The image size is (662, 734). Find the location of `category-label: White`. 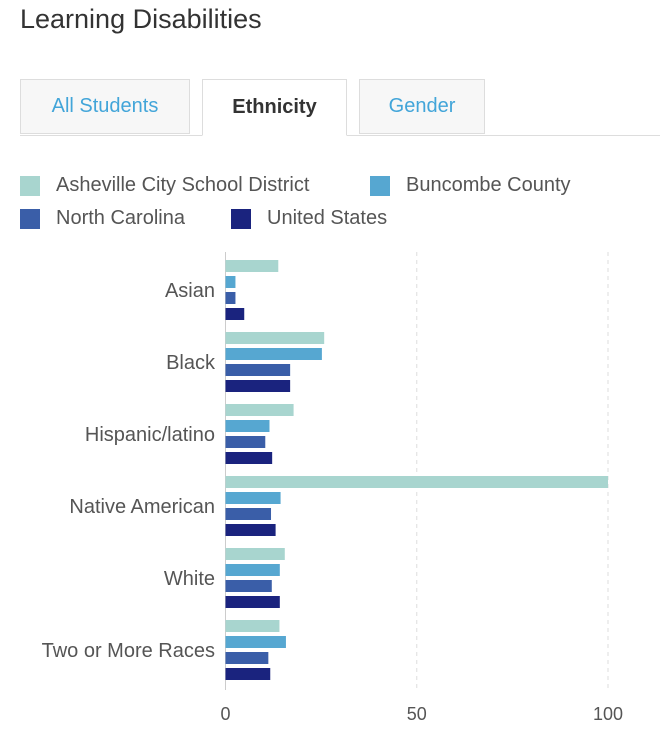

category-label: White is located at coordinates (189, 579).